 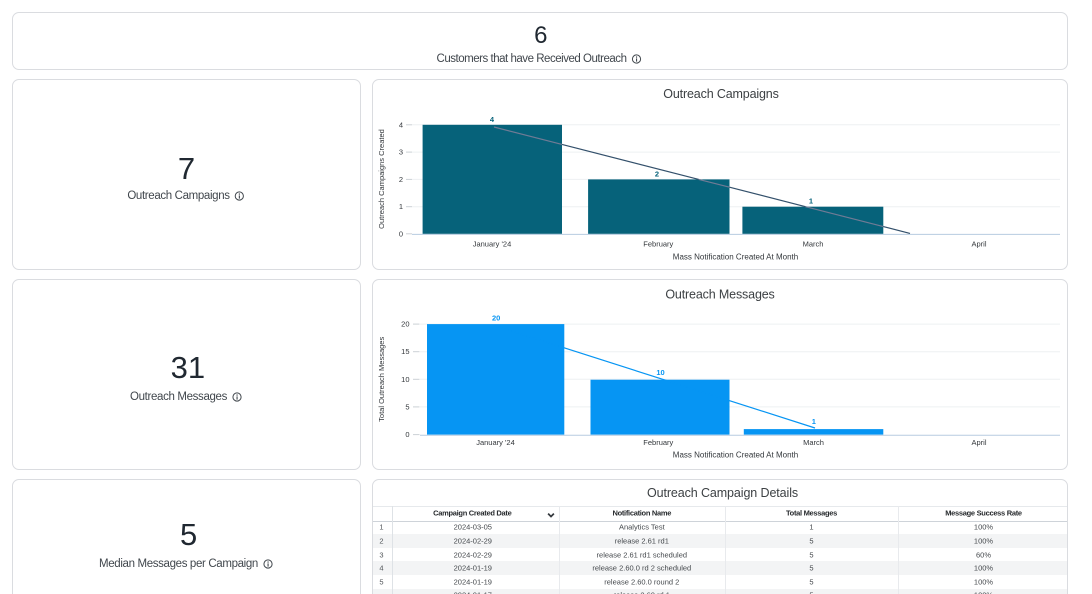 What do you see at coordinates (720, 94) in the screenshot?
I see `svg-text: Outreach Campaigns` at bounding box center [720, 94].